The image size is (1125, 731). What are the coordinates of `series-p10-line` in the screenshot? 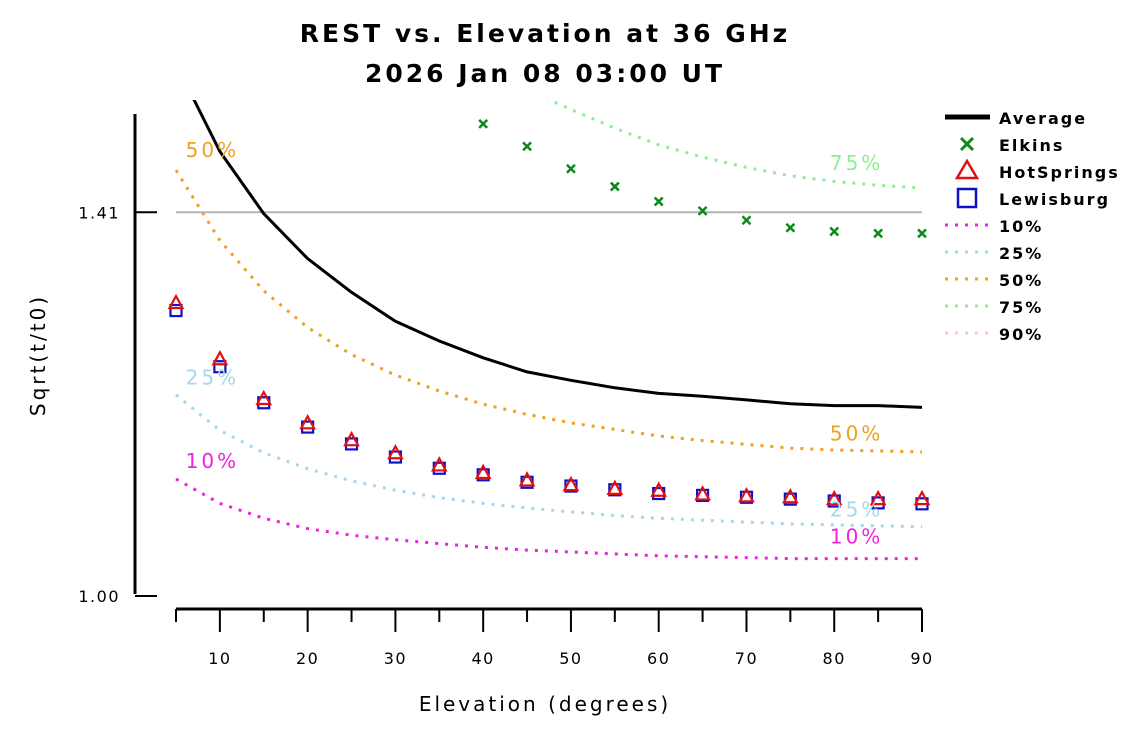 It's located at (548, 519).